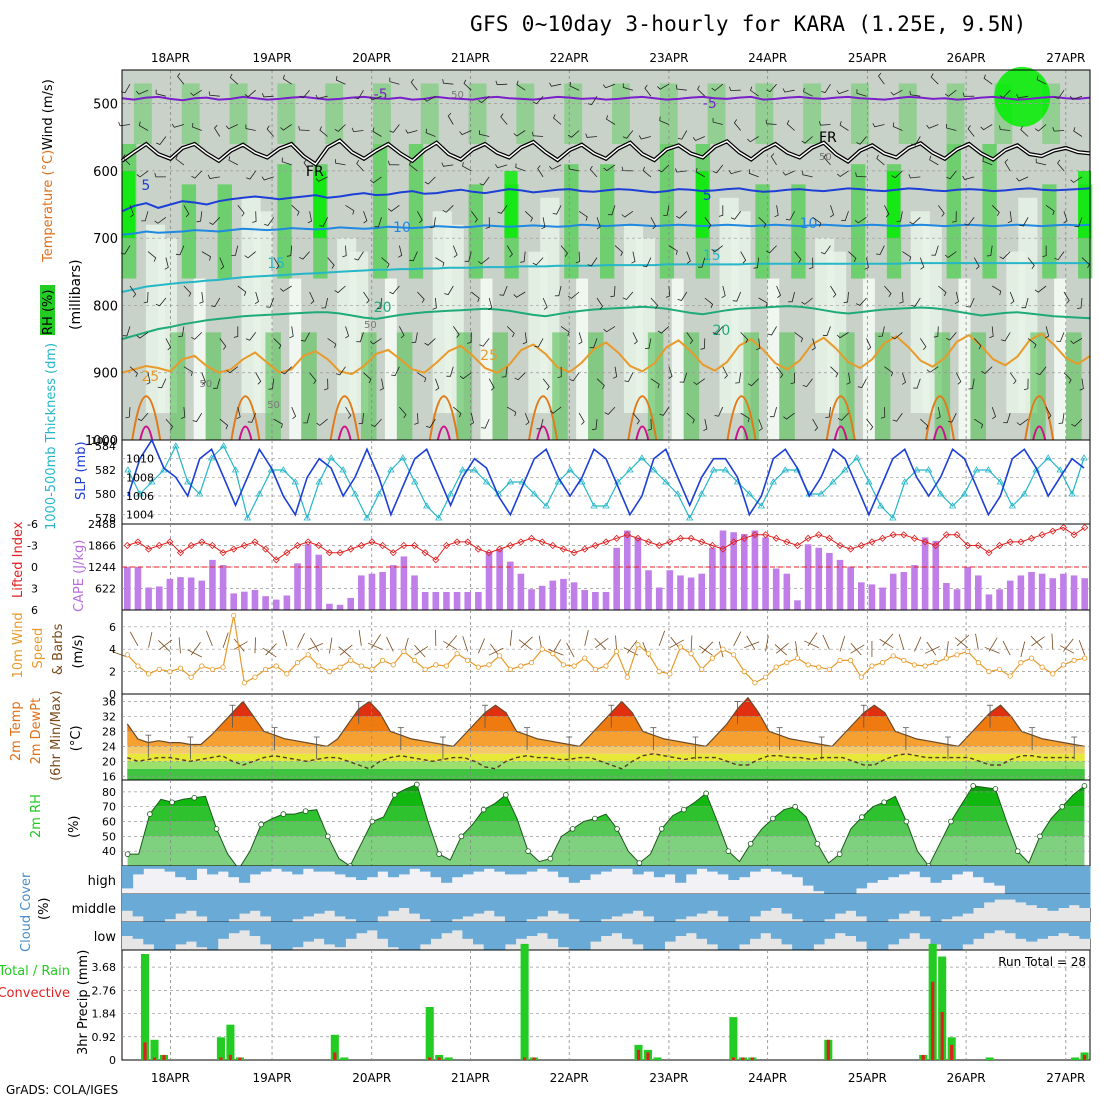 The height and width of the screenshot is (1100, 1100). I want to click on thickness-tick-582: 582, so click(105, 470).